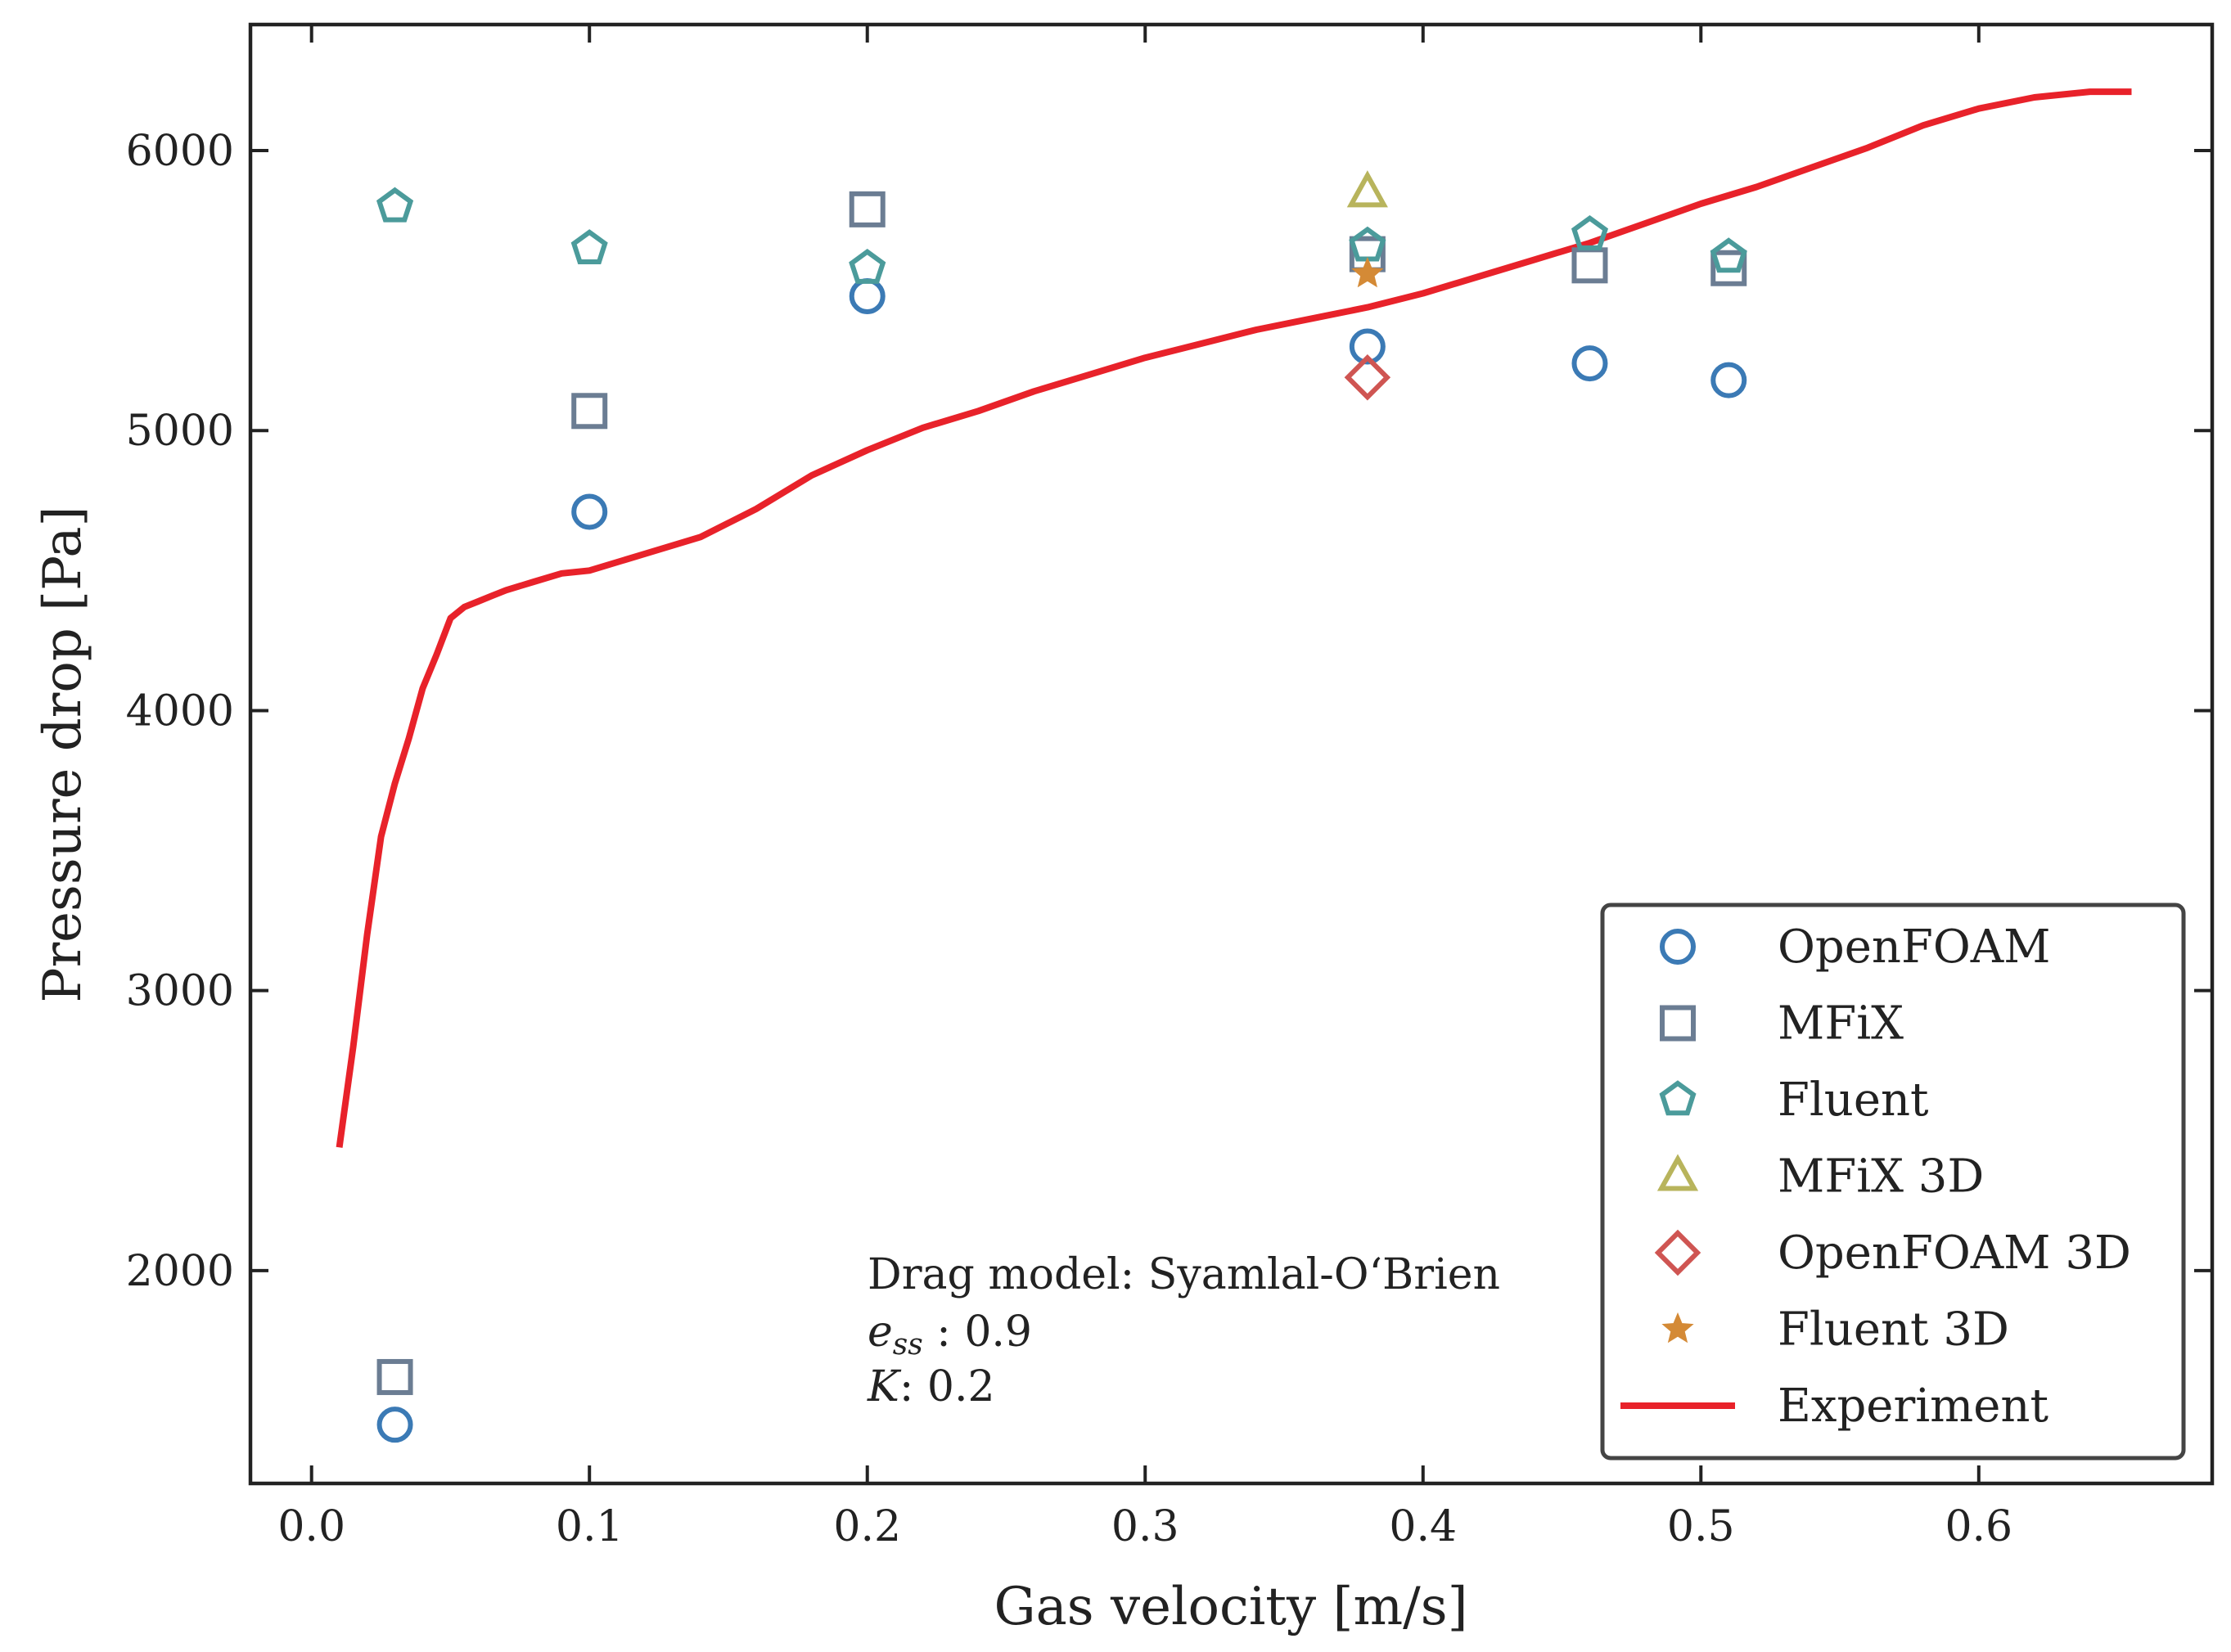 The image size is (2231, 1652). Describe the element at coordinates (1913, 1406) in the screenshot. I see `legend-label-experiment: Experiment` at that location.